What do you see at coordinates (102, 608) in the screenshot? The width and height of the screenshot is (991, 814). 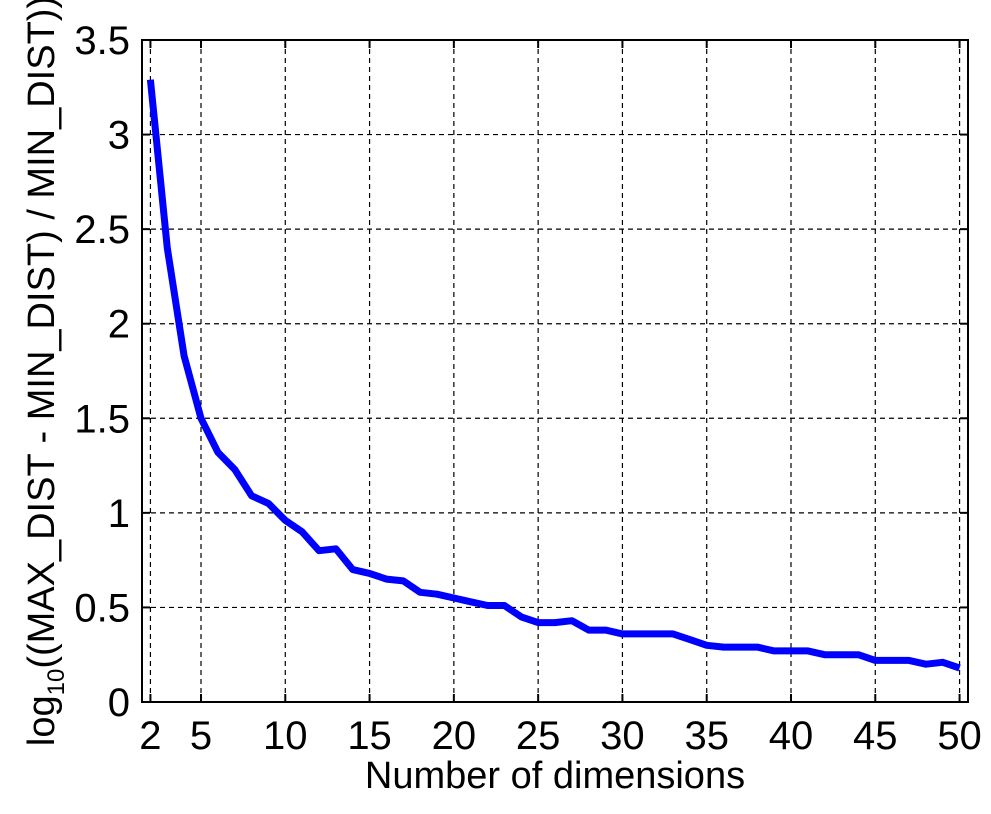 I see `y-tick-label: 0.5` at bounding box center [102, 608].